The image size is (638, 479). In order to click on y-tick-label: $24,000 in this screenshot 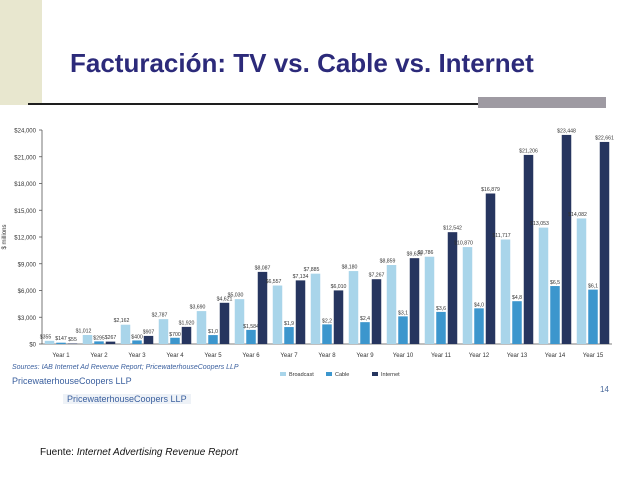, I will do `click(25, 132)`.